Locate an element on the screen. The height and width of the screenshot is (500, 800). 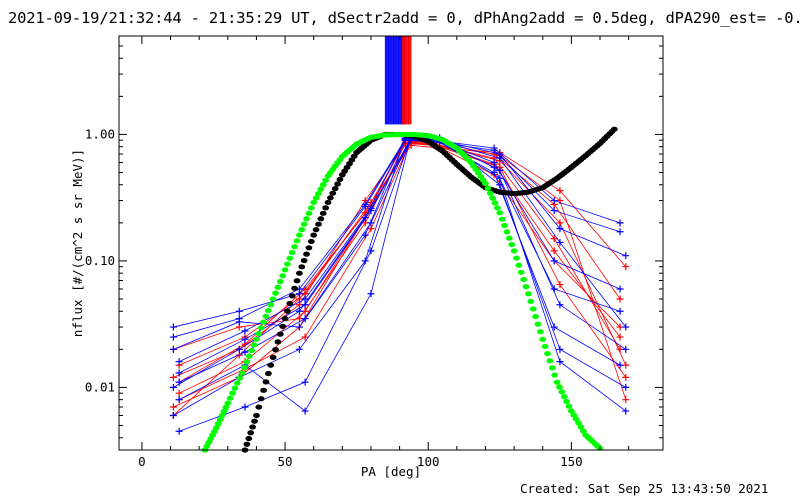
x-axis-label: PA [deg] is located at coordinates (391, 471).